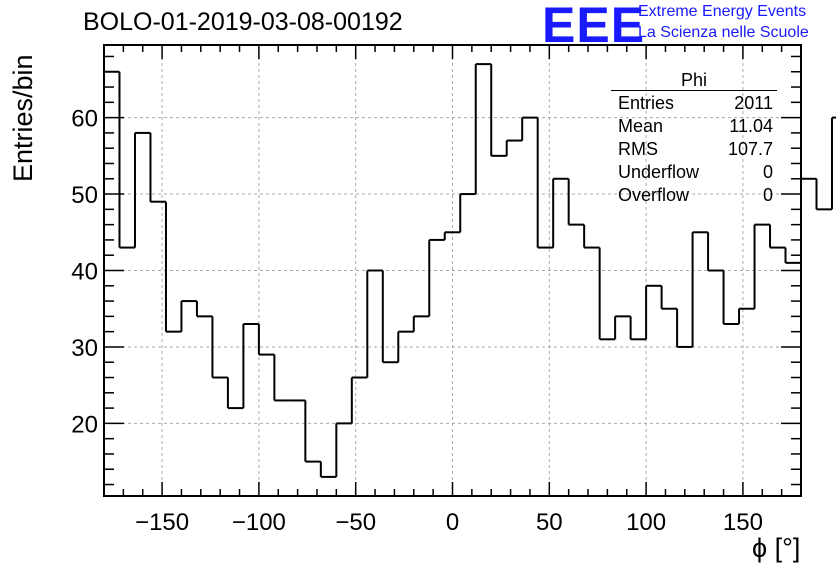  I want to click on stat-row-entries: Entries 2011, so click(694, 103).